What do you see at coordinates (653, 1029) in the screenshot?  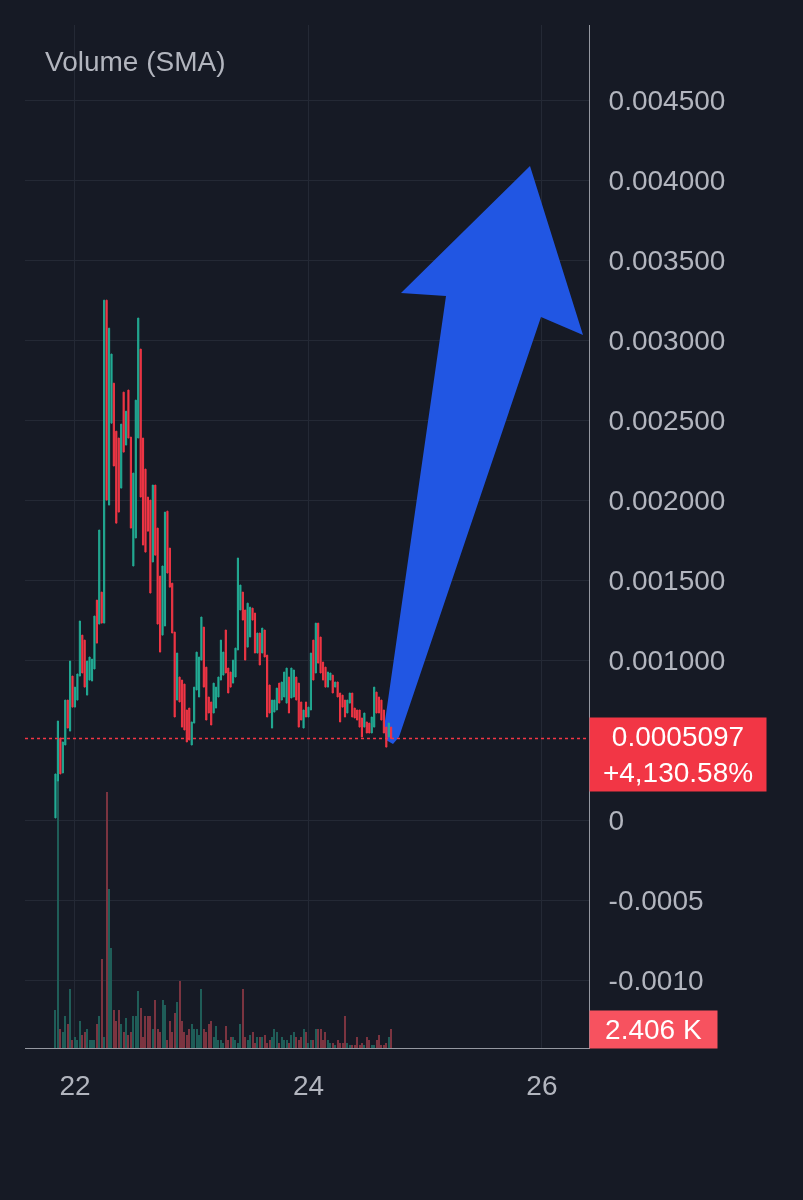 I see `text: 2.406 K` at bounding box center [653, 1029].